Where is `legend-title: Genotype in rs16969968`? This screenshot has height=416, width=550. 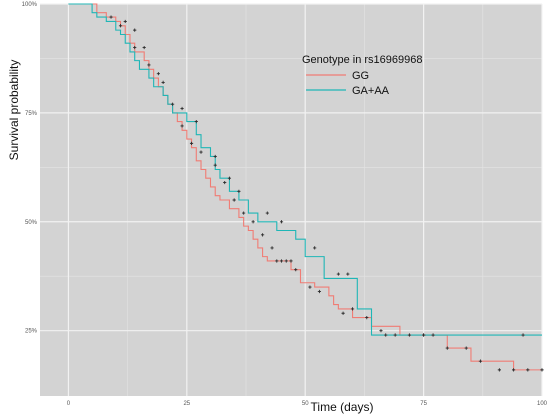
legend-title: Genotype in rs16969968 is located at coordinates (362, 60).